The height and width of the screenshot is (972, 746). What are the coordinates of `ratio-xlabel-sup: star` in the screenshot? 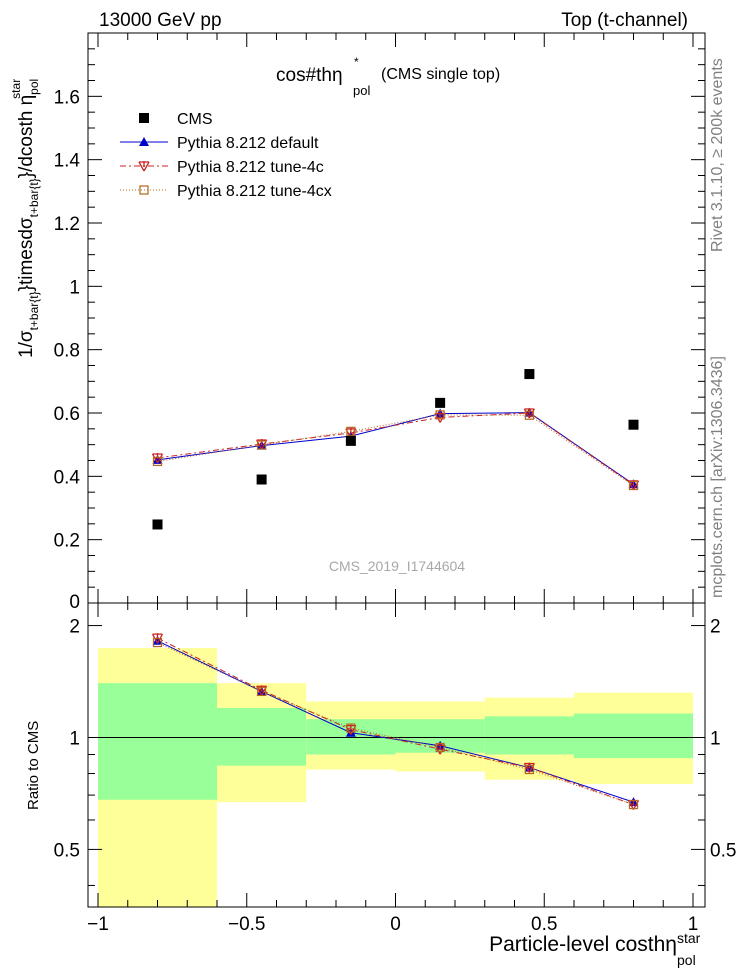 It's located at (689, 938).